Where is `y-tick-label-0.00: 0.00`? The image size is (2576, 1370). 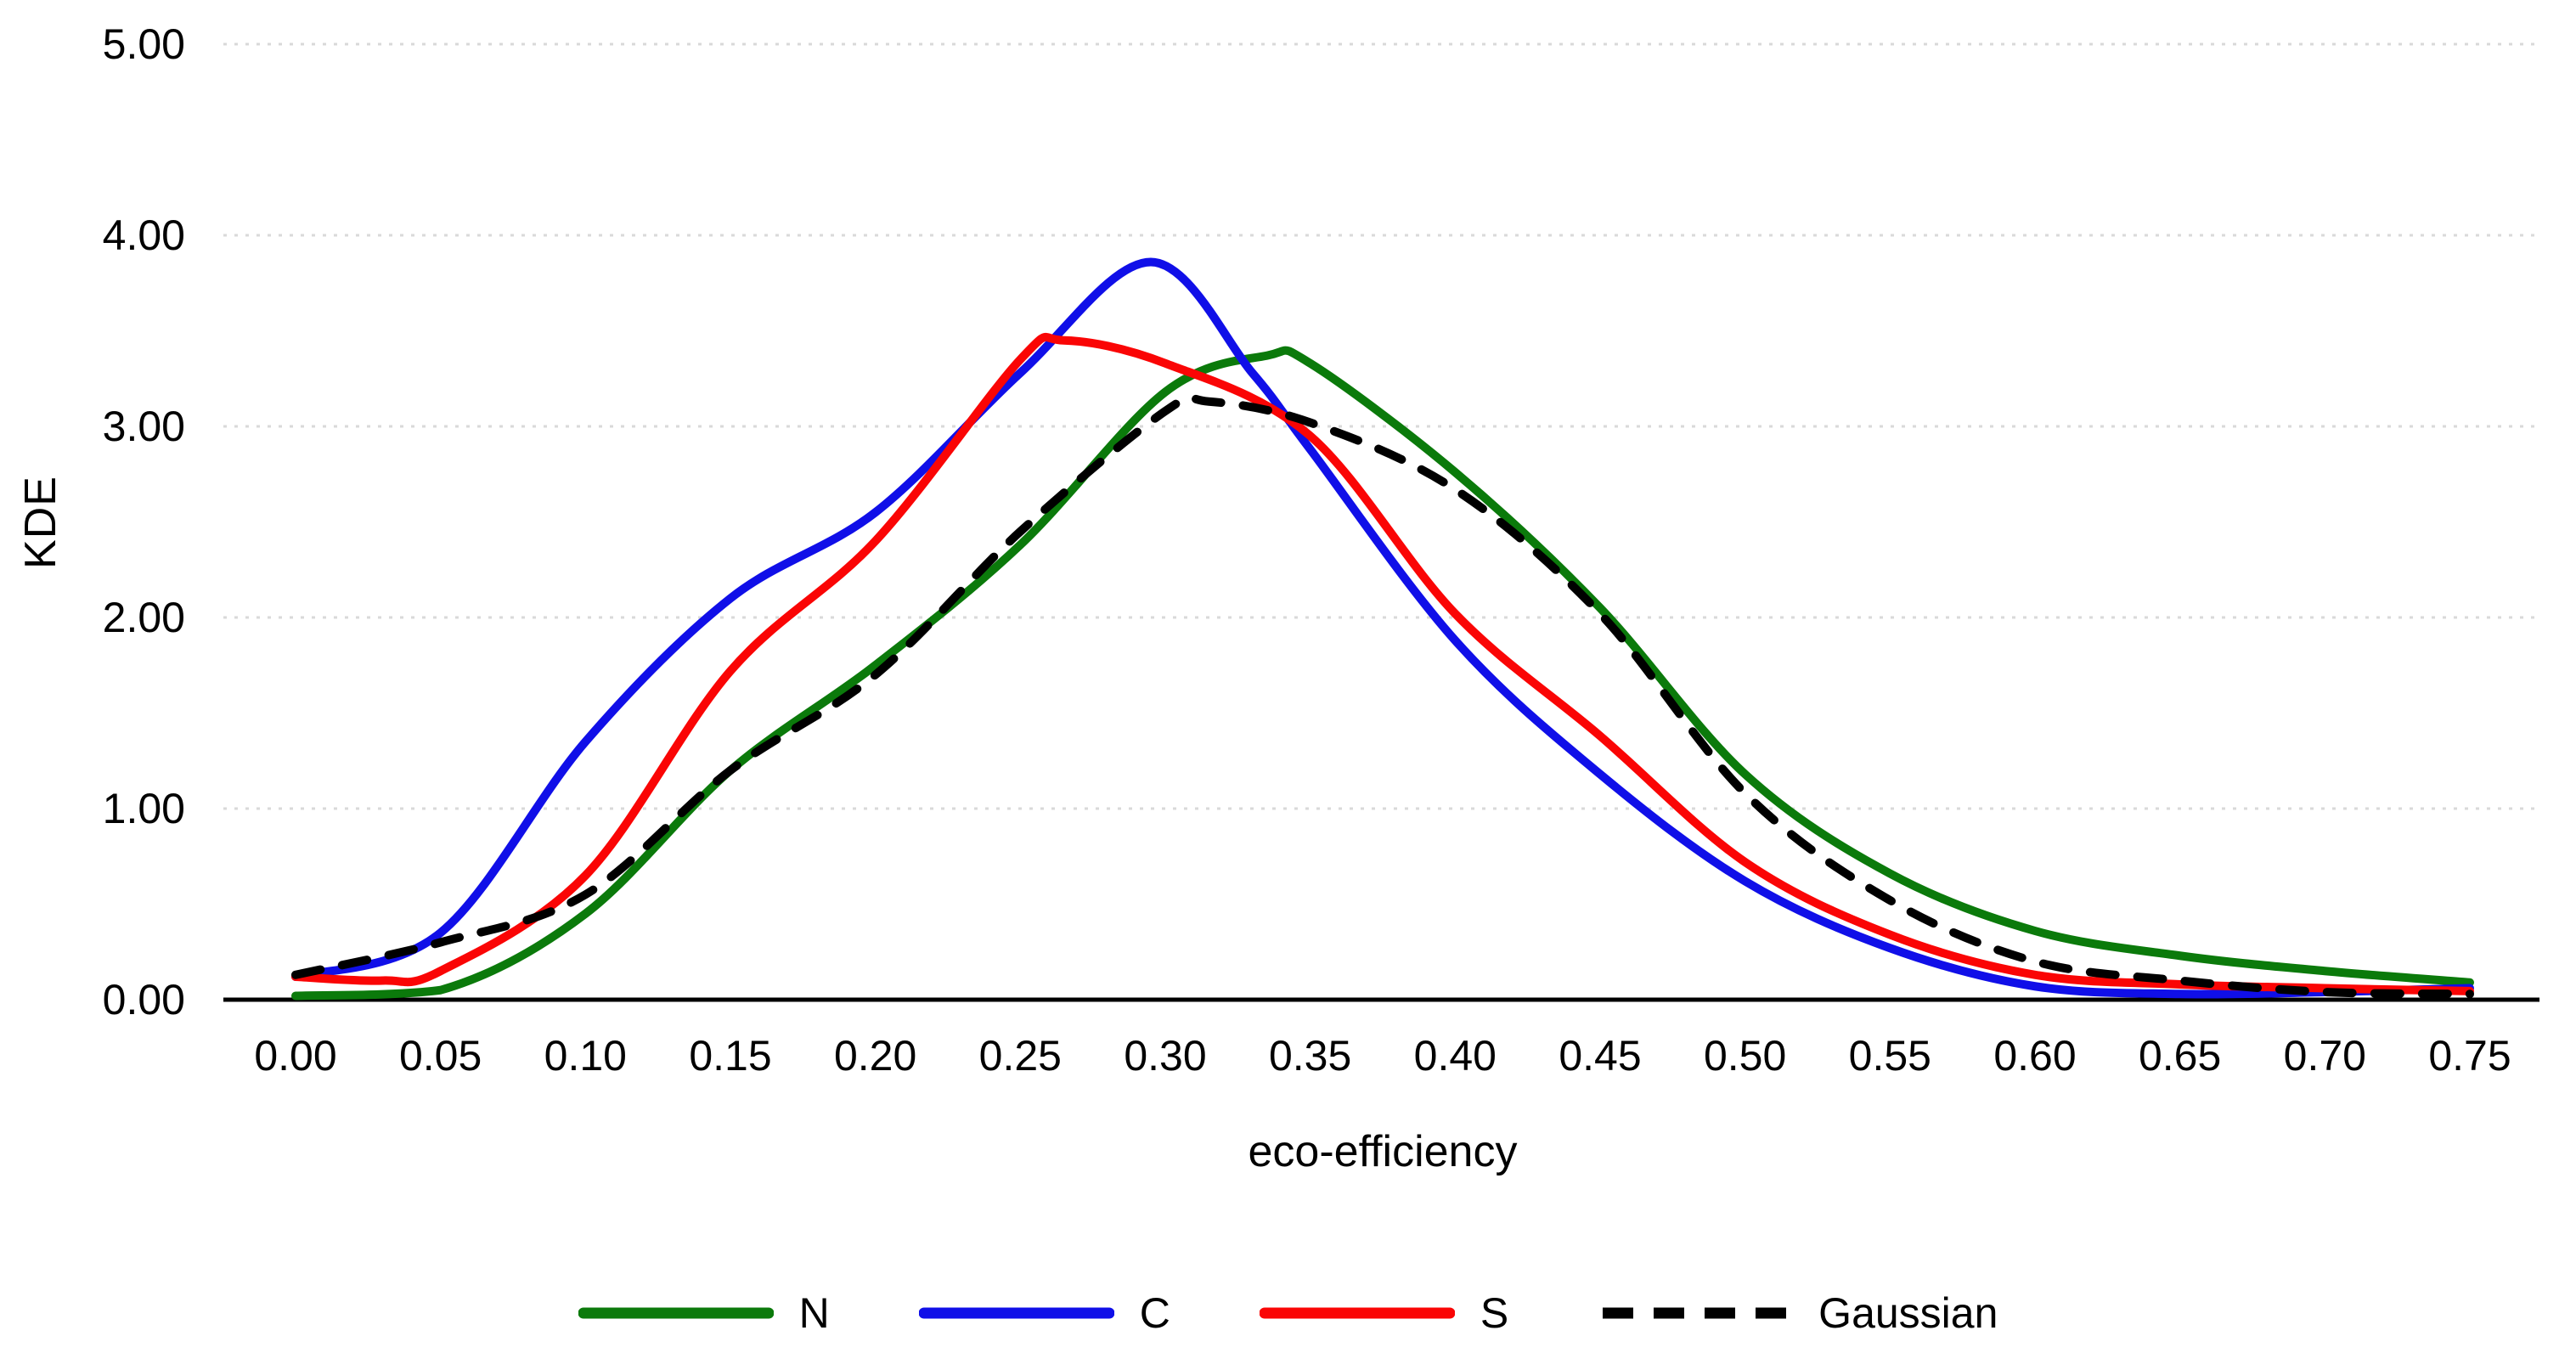 y-tick-label-0.00: 0.00 is located at coordinates (143, 999).